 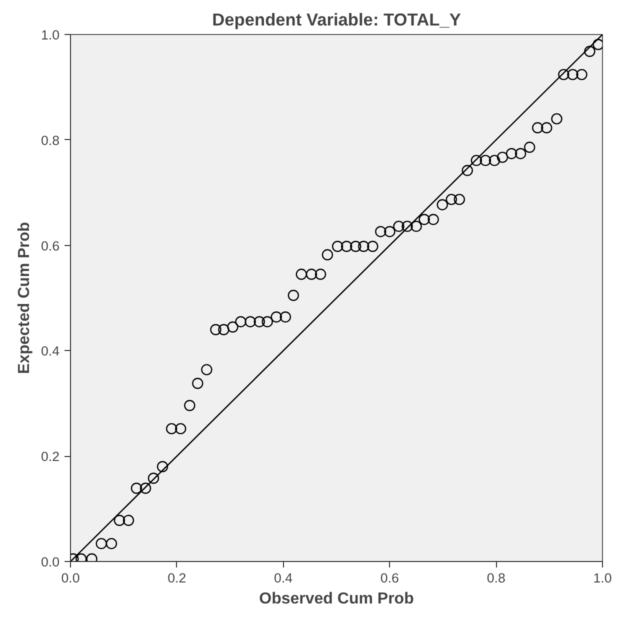 What do you see at coordinates (50, 246) in the screenshot?
I see `y-tick-label: 0.6` at bounding box center [50, 246].